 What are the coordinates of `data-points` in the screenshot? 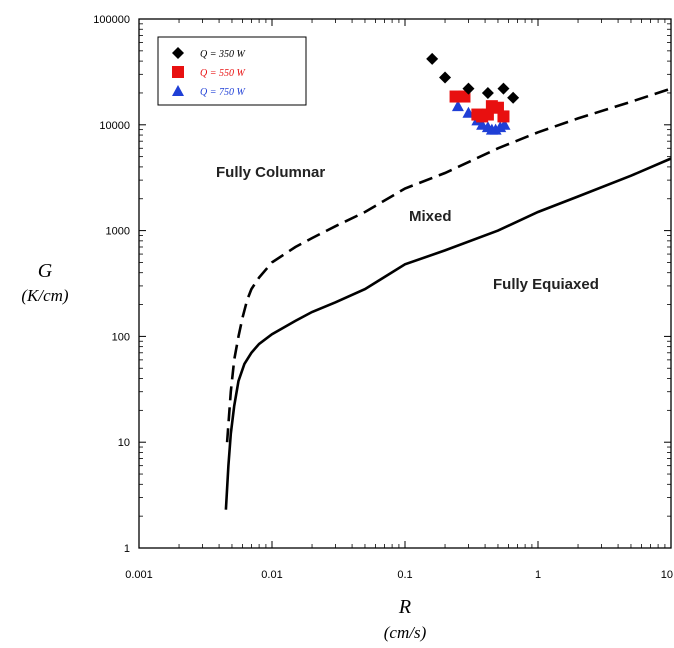 It's located at (473, 93).